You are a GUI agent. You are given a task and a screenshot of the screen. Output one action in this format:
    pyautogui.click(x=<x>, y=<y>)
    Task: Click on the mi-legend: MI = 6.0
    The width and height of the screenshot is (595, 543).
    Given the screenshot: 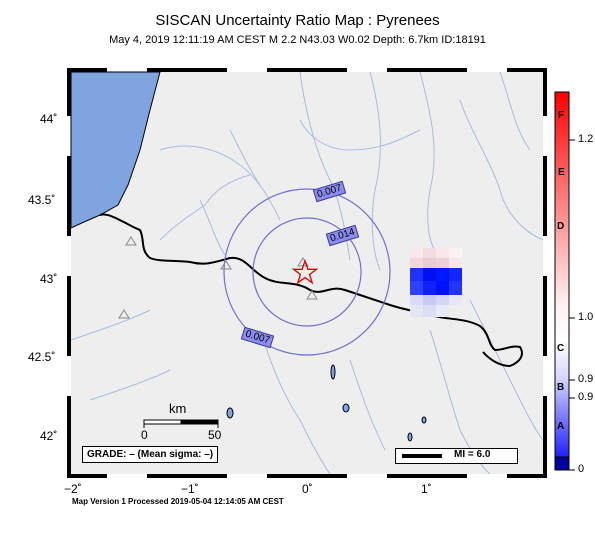 What is the action you would take?
    pyautogui.click(x=456, y=456)
    